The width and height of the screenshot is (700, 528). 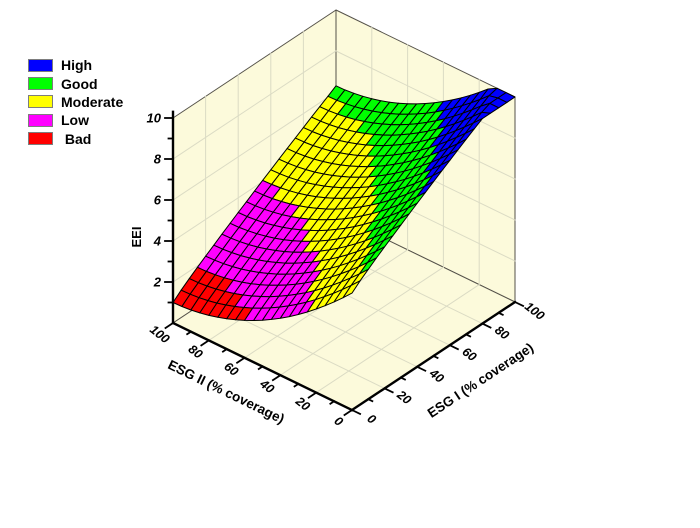 I want to click on legend-item-low: Low, so click(x=75, y=120).